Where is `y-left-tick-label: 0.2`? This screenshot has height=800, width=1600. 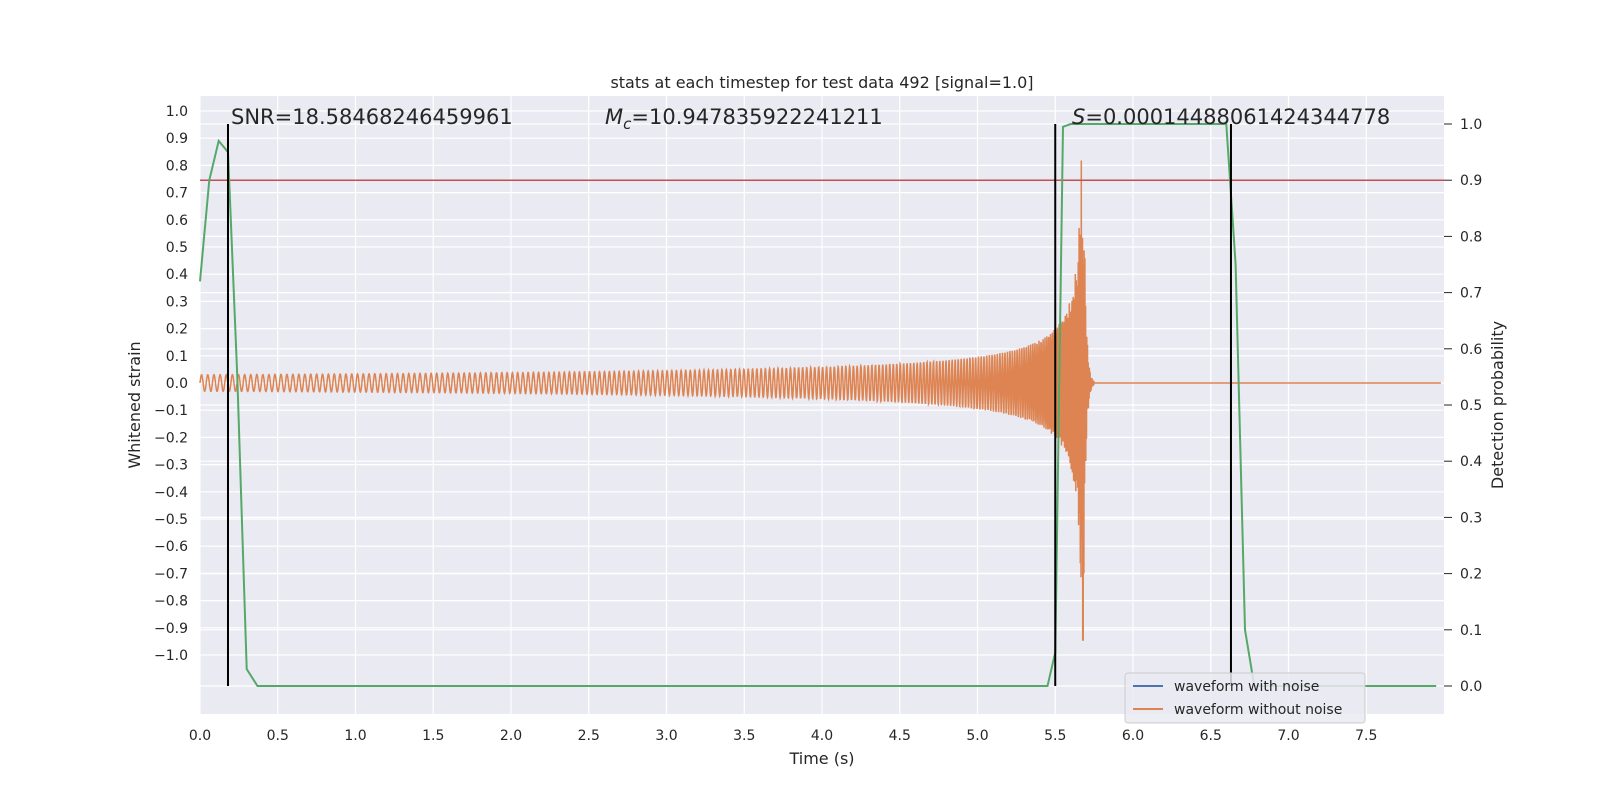
y-left-tick-label: 0.2 is located at coordinates (177, 330).